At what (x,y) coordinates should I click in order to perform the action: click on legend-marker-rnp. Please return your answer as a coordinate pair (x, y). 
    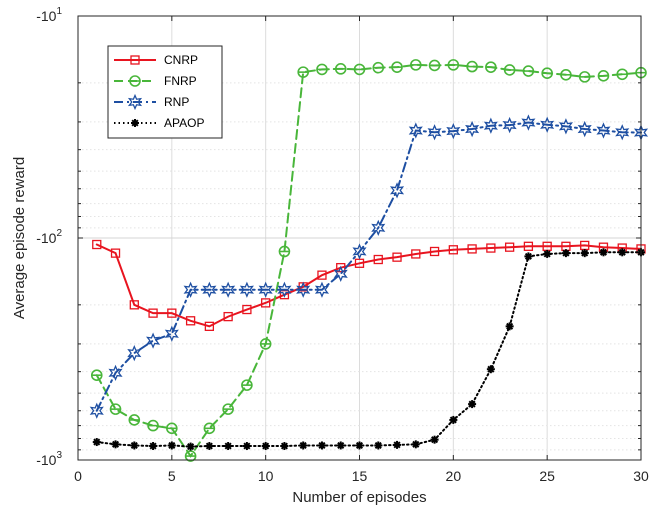
    Looking at the image, I should click on (135, 102).